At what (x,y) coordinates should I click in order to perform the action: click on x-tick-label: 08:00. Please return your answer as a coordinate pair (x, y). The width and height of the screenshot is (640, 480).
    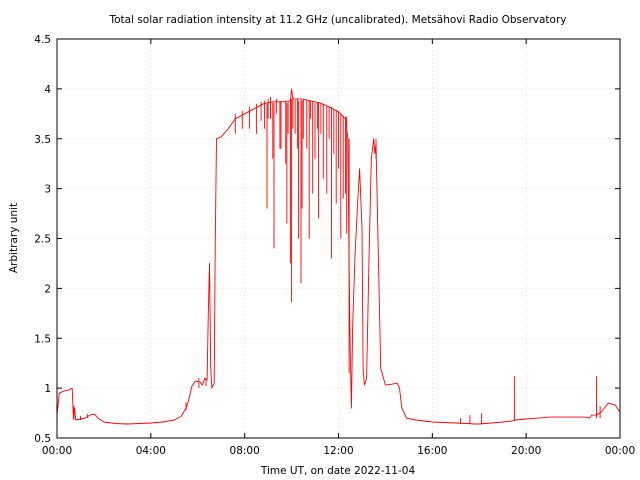
    Looking at the image, I should click on (245, 451).